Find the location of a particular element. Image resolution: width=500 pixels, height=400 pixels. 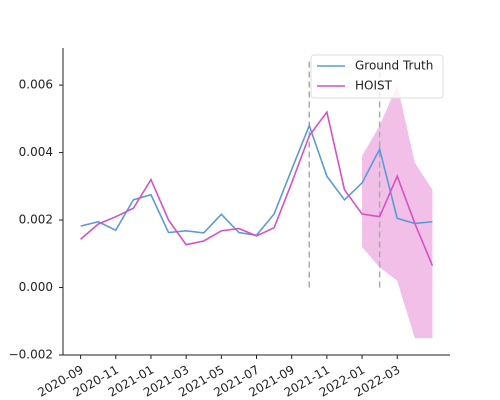

y-tick-label: 0.004 is located at coordinates (36, 152).